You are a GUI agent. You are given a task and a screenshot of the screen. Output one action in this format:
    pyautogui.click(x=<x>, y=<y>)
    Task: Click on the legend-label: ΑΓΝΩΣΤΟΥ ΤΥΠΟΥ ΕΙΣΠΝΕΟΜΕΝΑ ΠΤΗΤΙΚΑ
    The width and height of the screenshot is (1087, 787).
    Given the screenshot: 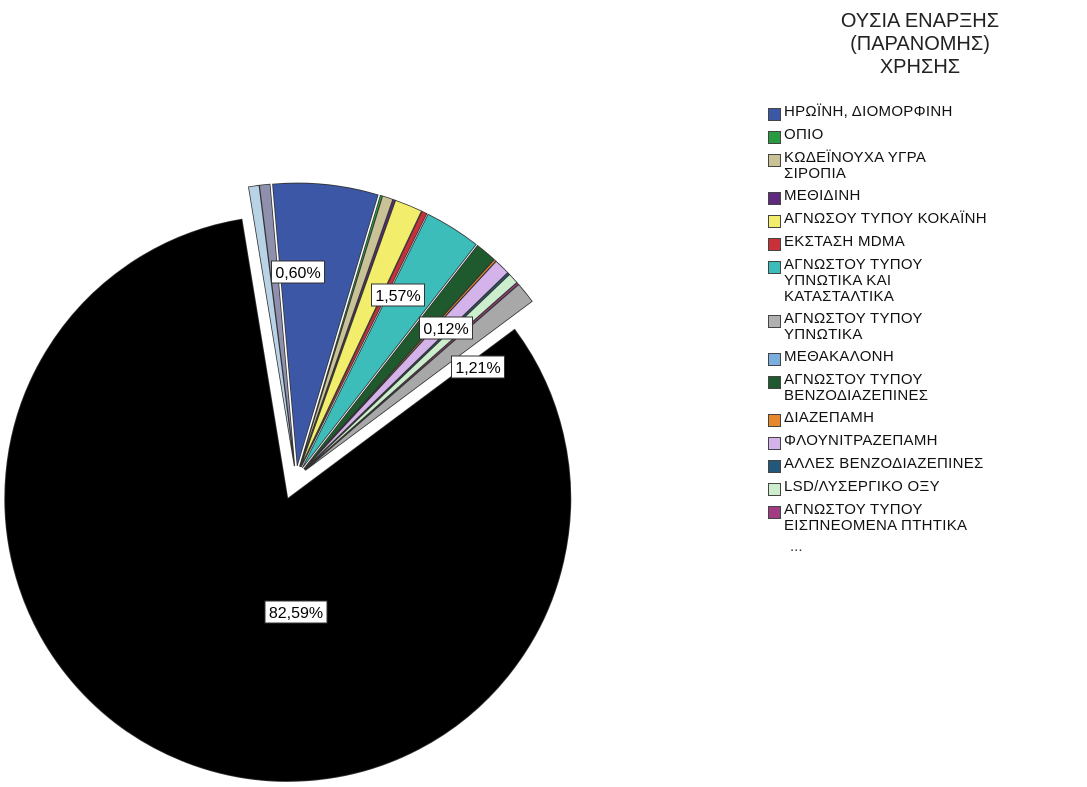 What is the action you would take?
    pyautogui.click(x=876, y=517)
    